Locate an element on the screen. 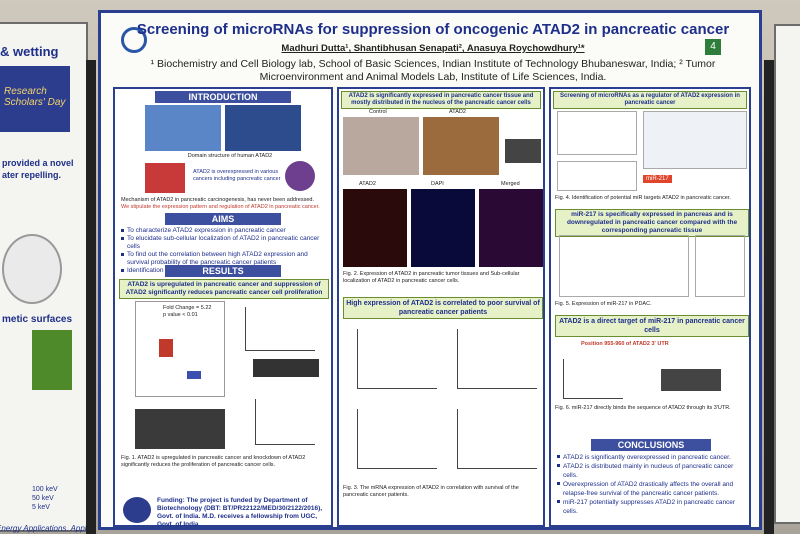 The width and height of the screenshot is (800, 534). neighbor-poster is located at coordinates (787, 274).